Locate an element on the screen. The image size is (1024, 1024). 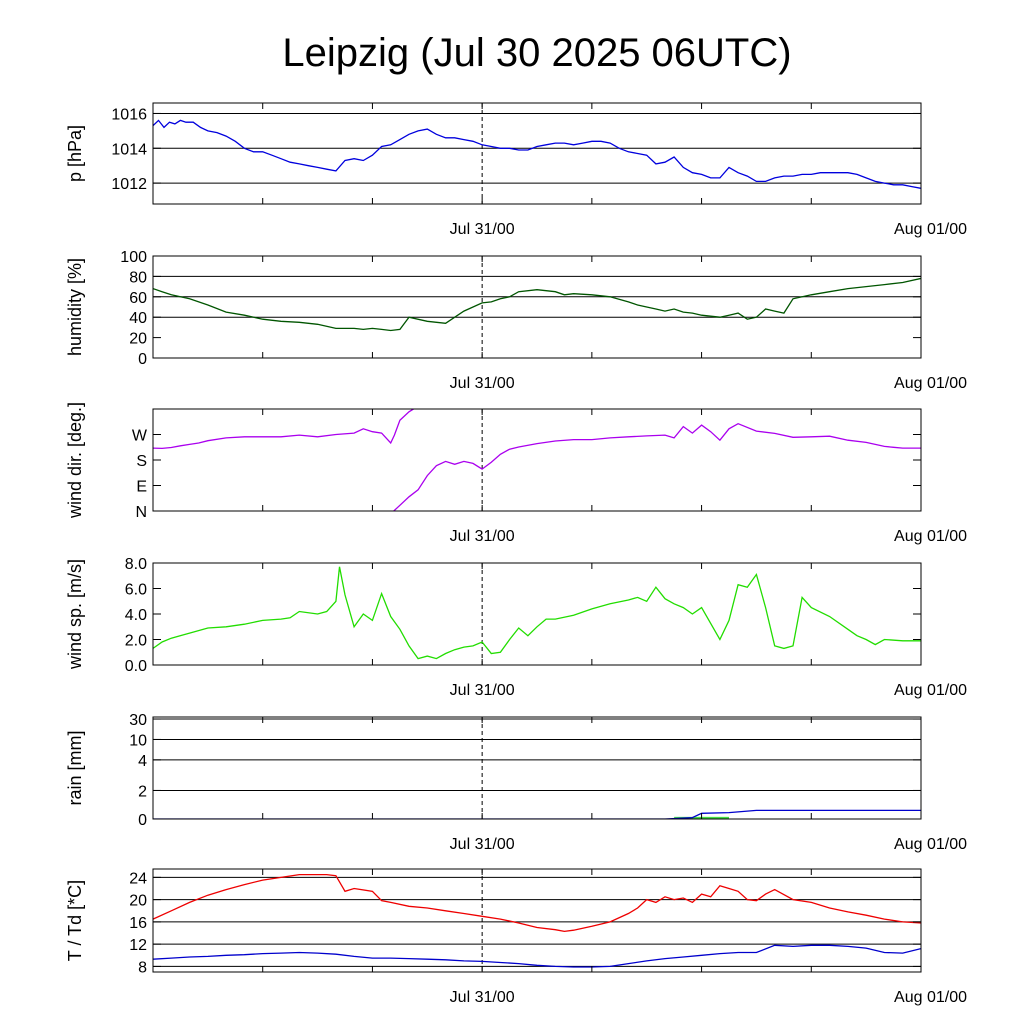
rain-panel: 0 2 4 10 30 Jul 31/00 Aug 01/00 rain [mm] is located at coordinates (516, 782).